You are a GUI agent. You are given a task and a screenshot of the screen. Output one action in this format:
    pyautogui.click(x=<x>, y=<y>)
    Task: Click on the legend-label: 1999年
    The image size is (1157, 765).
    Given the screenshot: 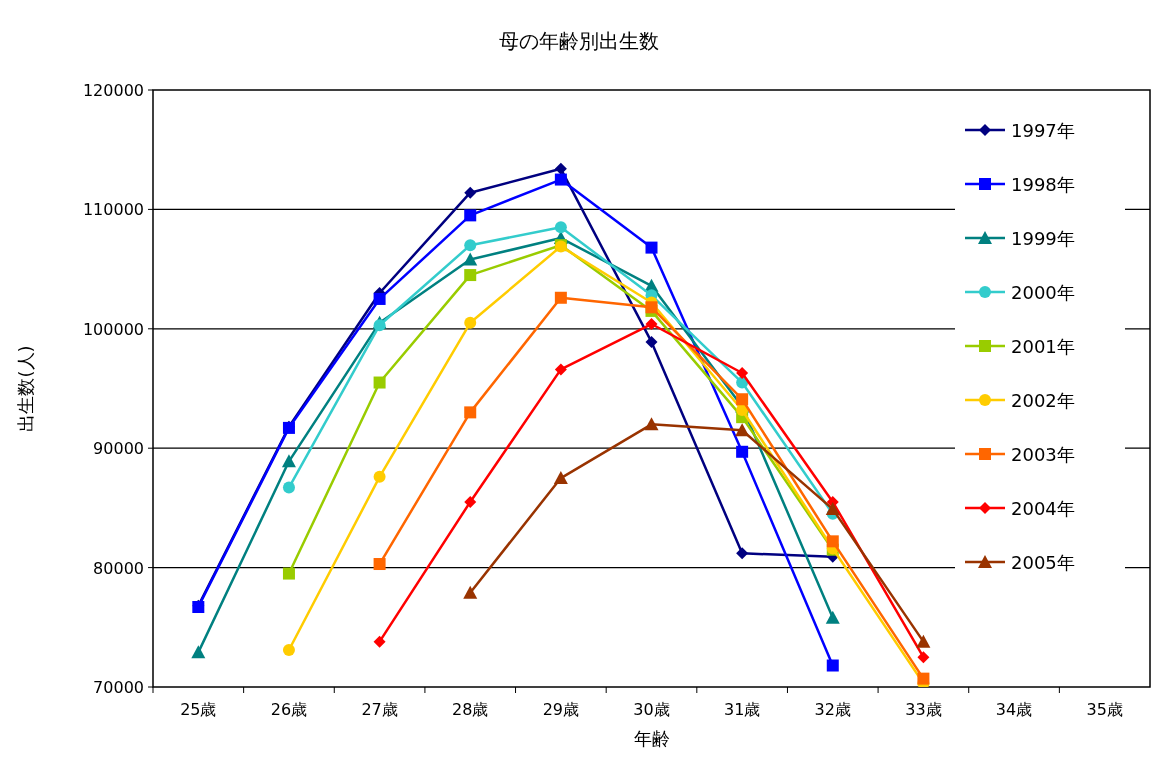 What is the action you would take?
    pyautogui.click(x=1043, y=238)
    